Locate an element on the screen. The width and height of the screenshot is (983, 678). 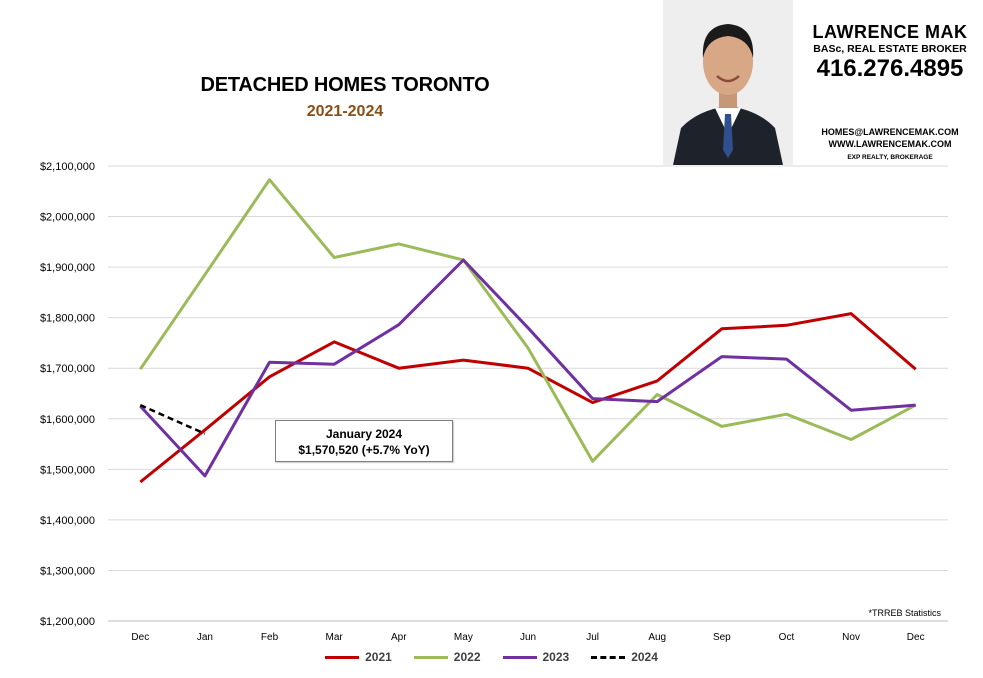
legend-item-2021: 2021 is located at coordinates (358, 657).